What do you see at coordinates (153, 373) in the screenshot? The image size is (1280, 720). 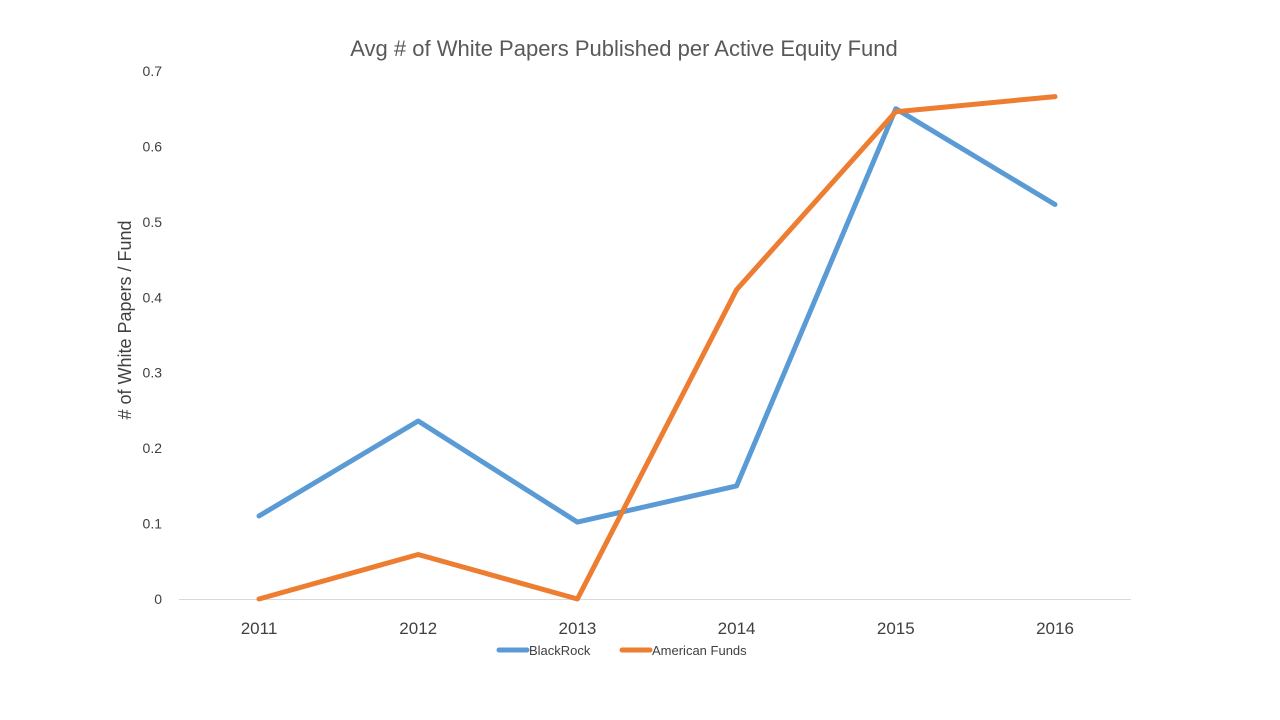 I see `y-tick-label: 0.3` at bounding box center [153, 373].